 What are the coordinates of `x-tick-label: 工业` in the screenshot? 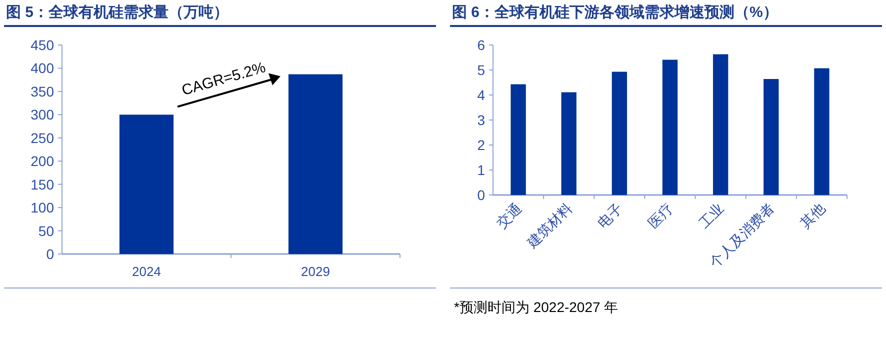 It's located at (711, 215).